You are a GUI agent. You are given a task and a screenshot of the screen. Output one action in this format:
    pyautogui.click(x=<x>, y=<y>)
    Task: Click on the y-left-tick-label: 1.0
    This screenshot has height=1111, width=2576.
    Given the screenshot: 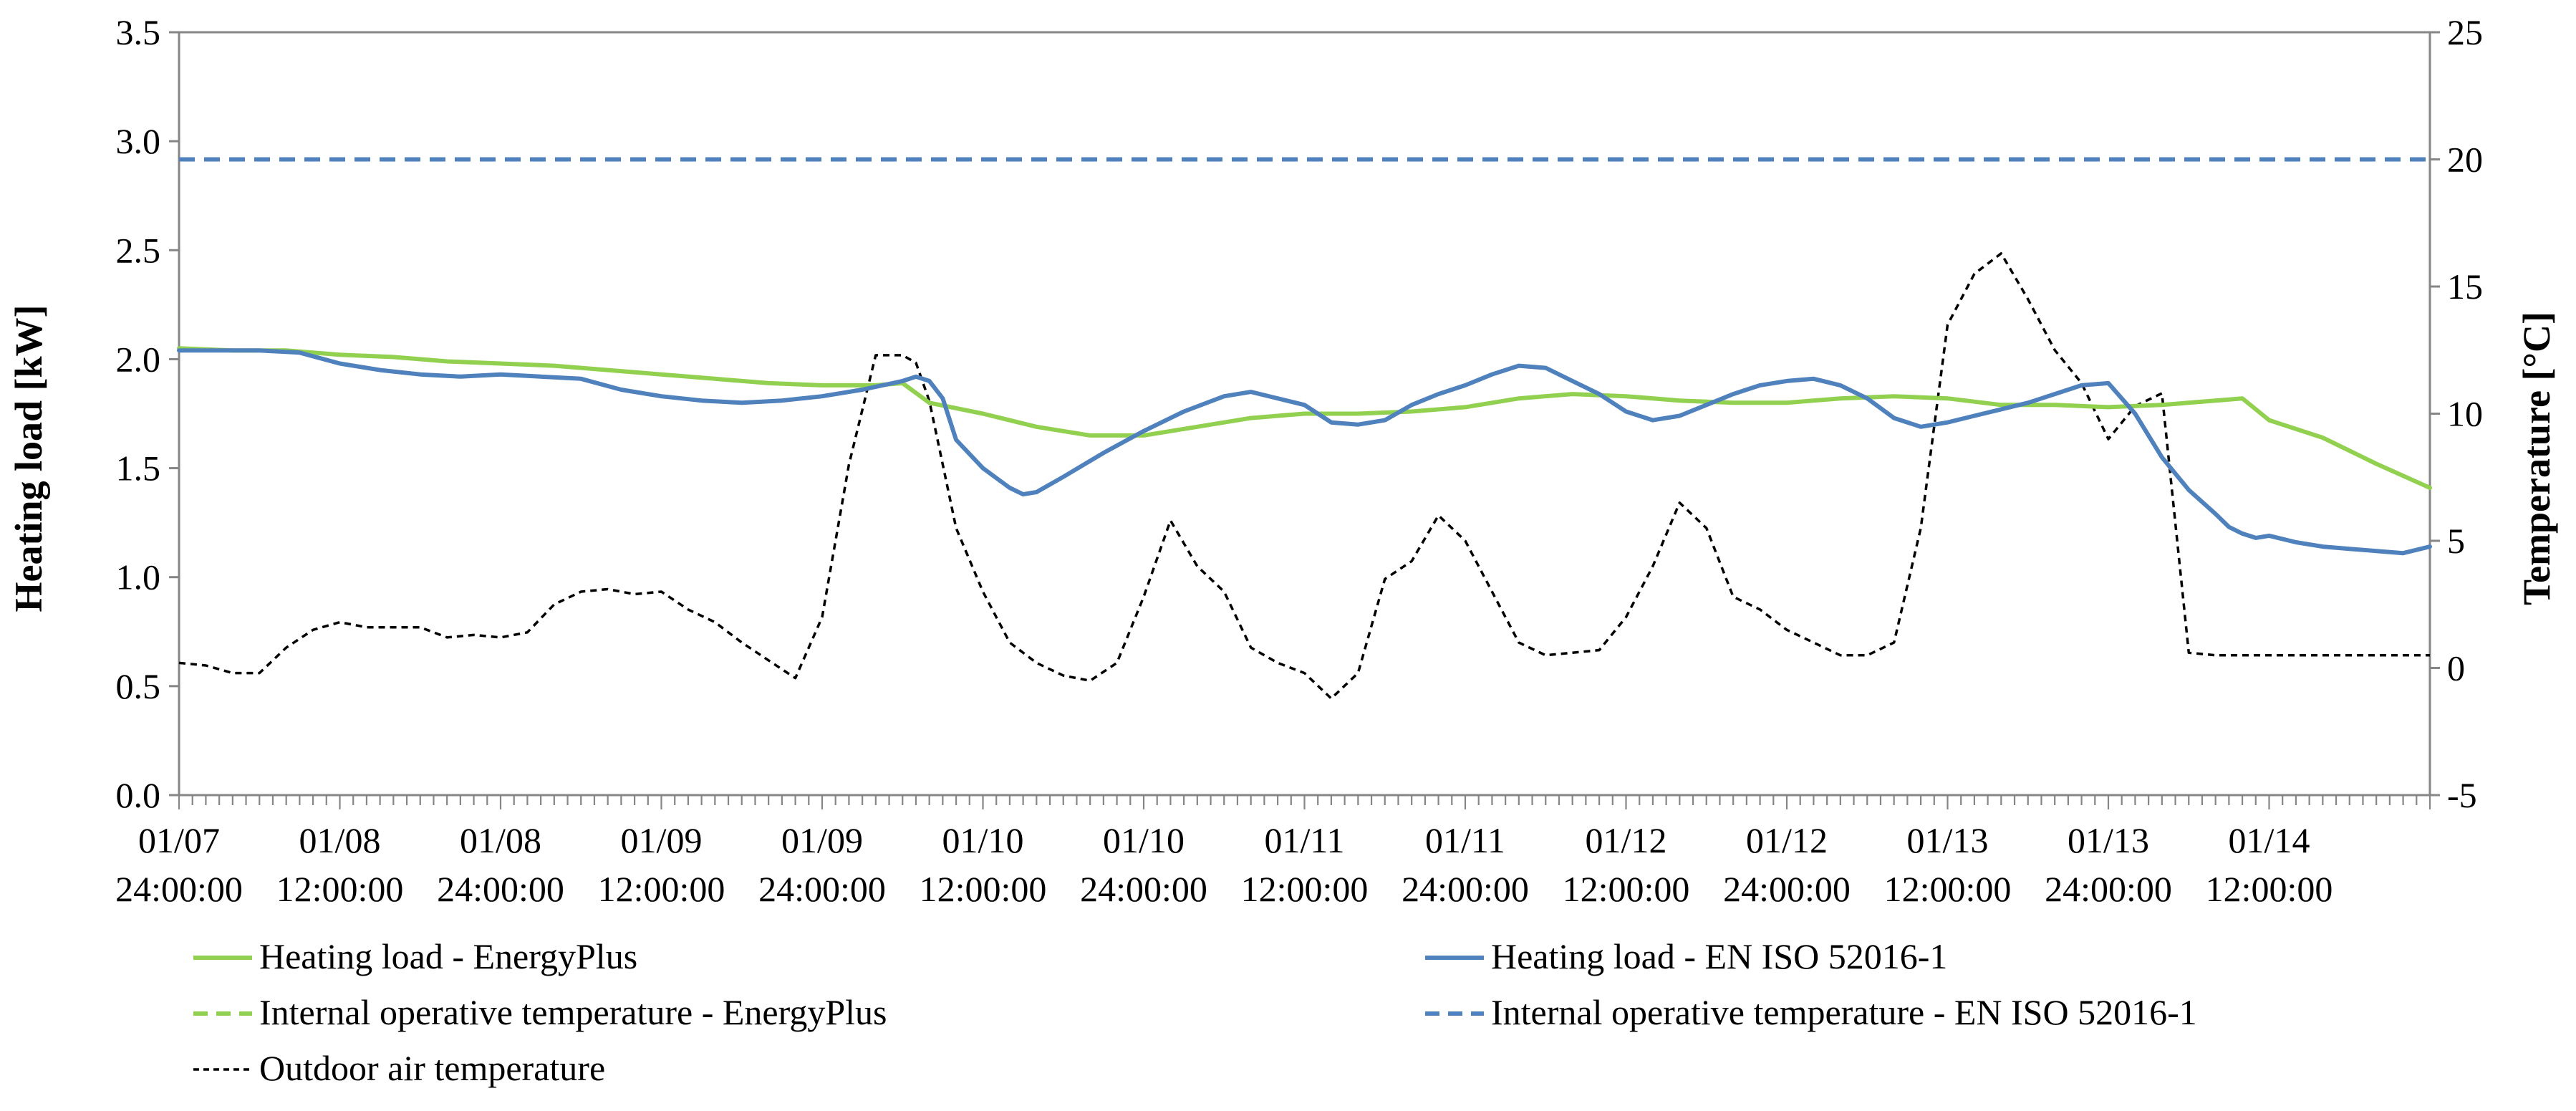 What is the action you would take?
    pyautogui.click(x=138, y=577)
    